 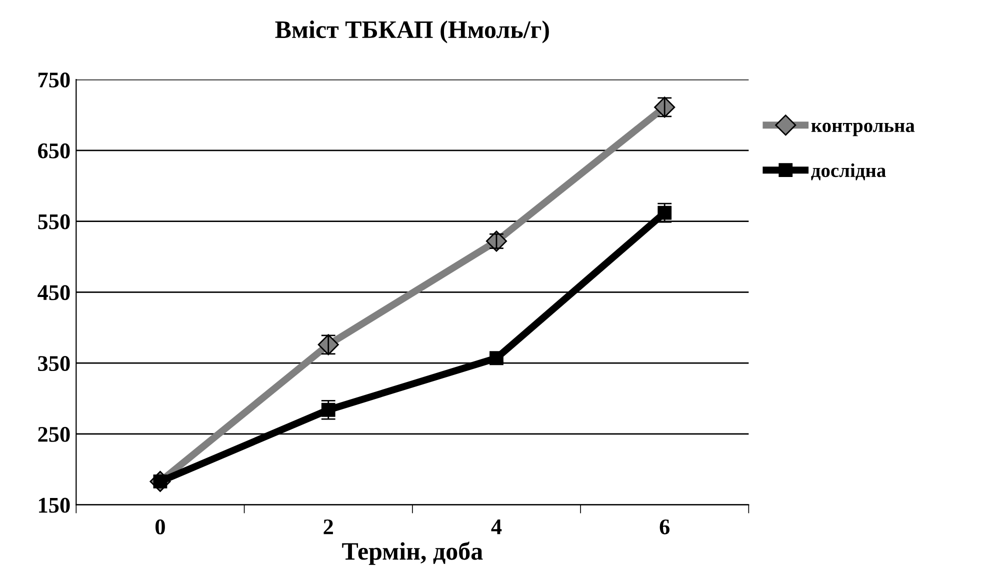 I want to click on y-tick-label: 250, so click(x=54, y=434).